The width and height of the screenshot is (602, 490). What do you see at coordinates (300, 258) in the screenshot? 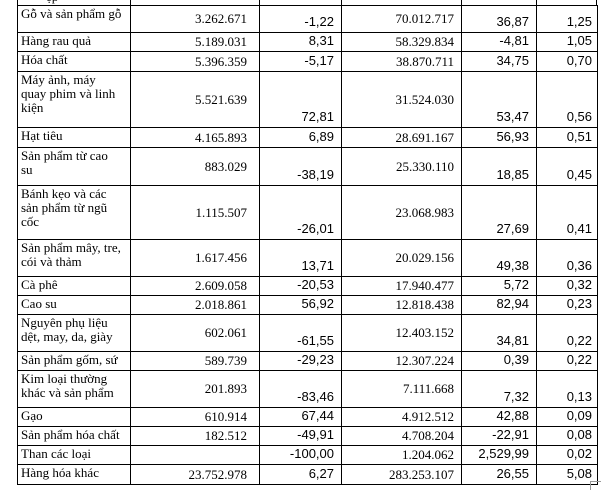
I see `pct1-cell: 13,71` at bounding box center [300, 258].